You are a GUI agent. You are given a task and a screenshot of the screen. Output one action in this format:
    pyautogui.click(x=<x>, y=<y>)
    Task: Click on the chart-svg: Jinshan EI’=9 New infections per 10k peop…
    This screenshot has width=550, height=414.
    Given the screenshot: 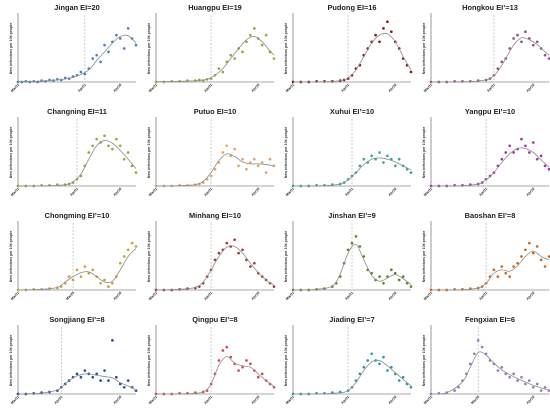 What is the action you would take?
    pyautogui.click(x=348, y=256)
    